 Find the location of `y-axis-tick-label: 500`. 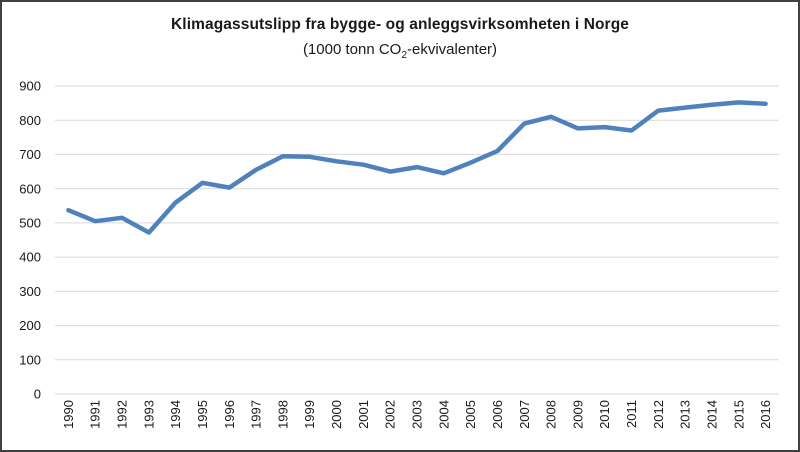

y-axis-tick-label: 500 is located at coordinates (30, 222).